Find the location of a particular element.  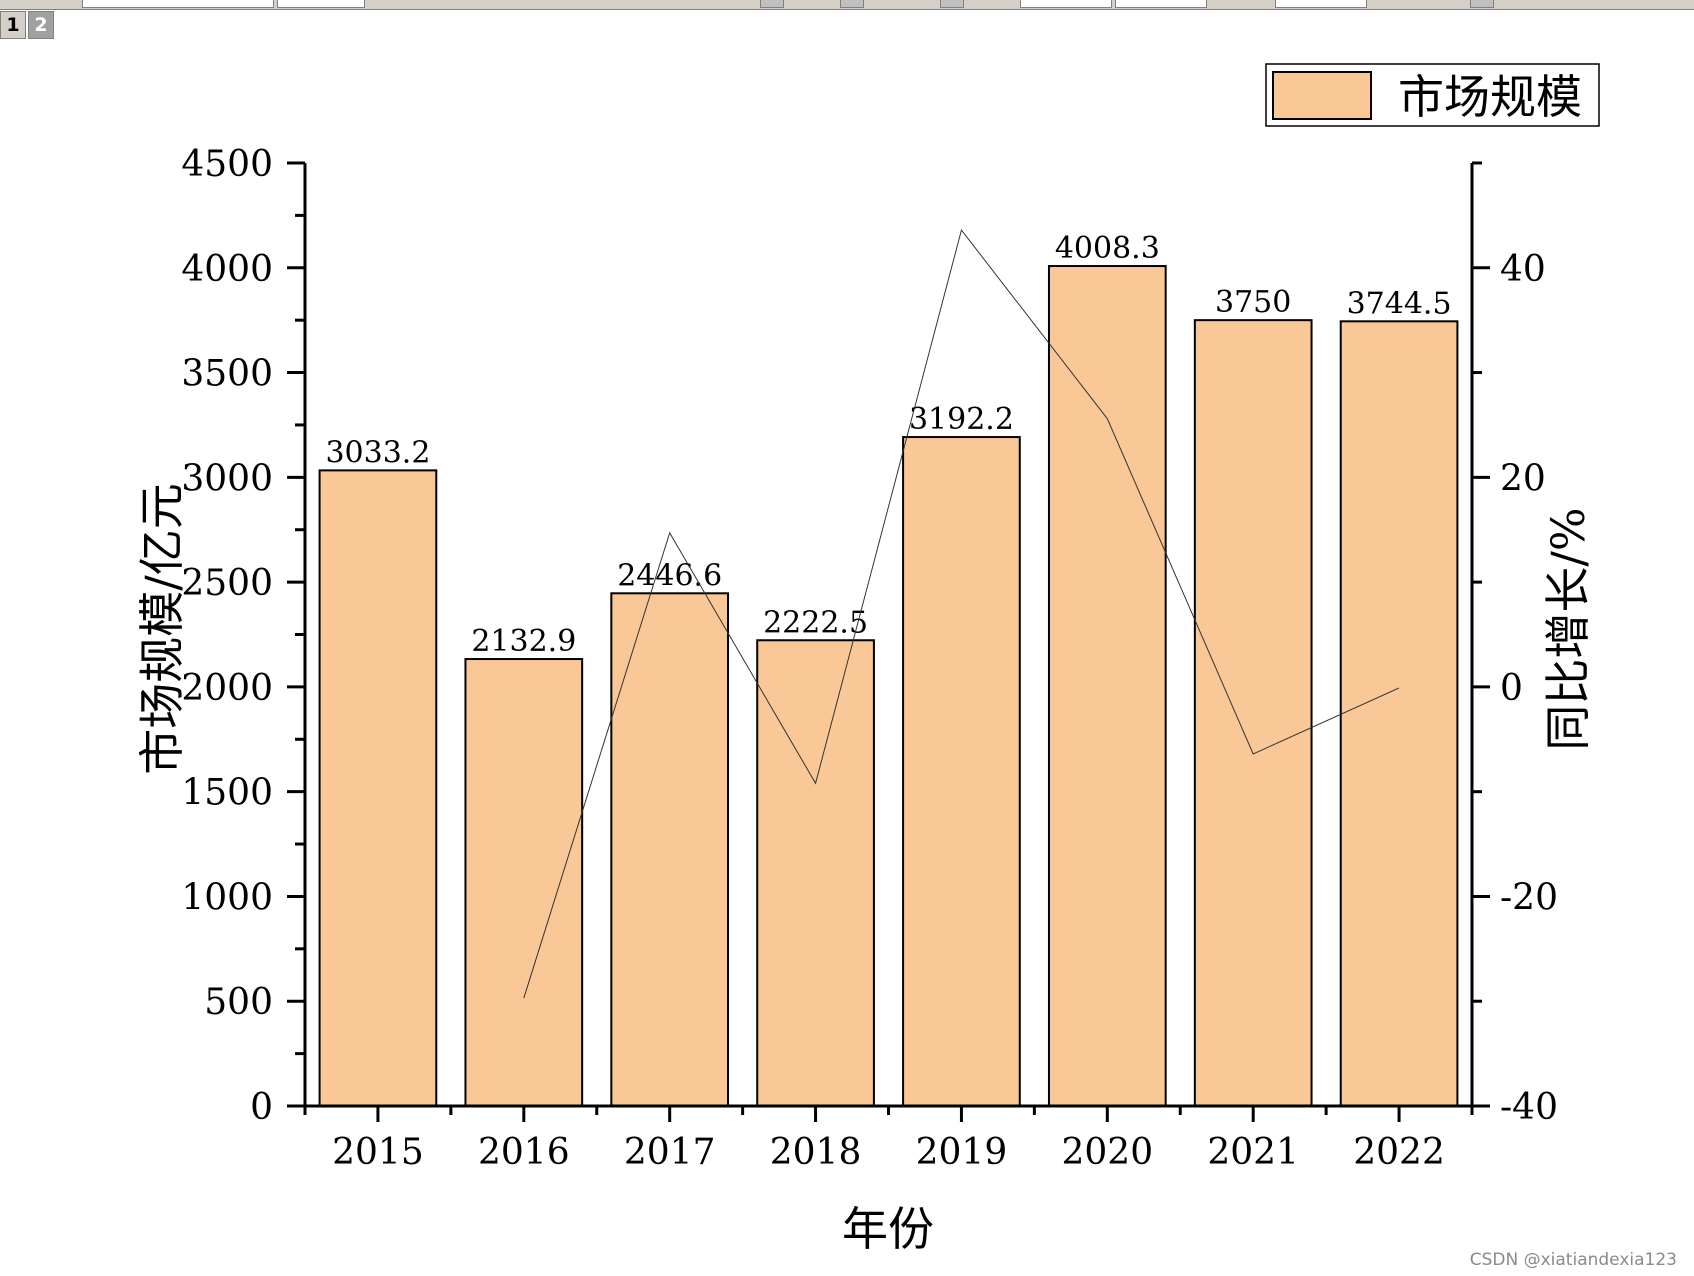

watermark: CSDN @xiatiandexia123 is located at coordinates (1573, 1260).